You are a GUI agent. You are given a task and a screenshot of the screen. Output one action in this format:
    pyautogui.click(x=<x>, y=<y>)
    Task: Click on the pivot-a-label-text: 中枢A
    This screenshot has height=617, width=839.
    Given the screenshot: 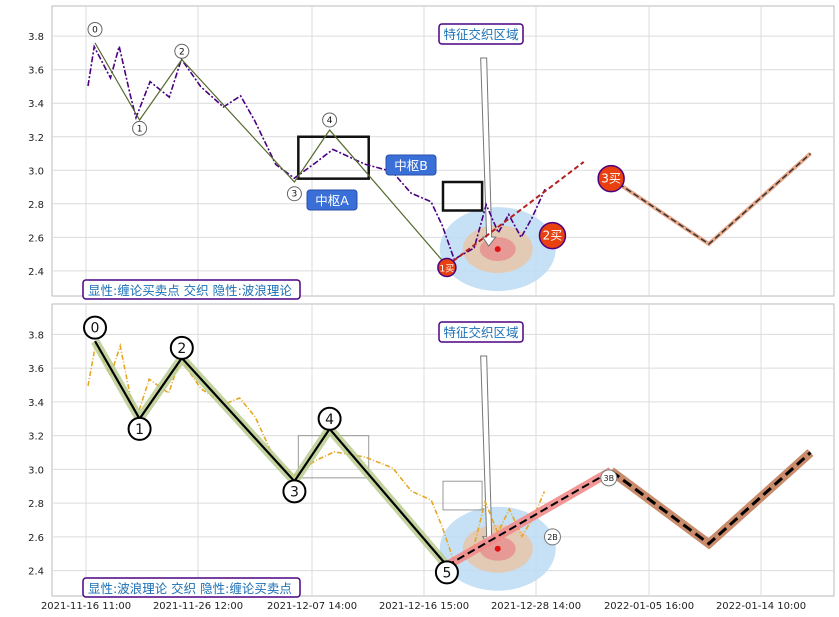 What is the action you would take?
    pyautogui.click(x=332, y=200)
    